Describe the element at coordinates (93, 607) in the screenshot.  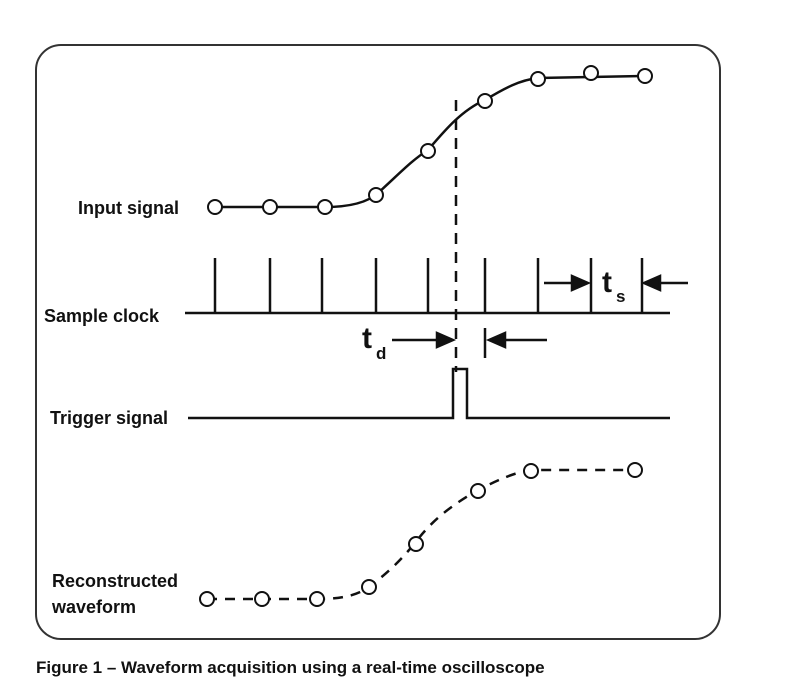
I see `reconstructed-label-line2: waveform` at that location.